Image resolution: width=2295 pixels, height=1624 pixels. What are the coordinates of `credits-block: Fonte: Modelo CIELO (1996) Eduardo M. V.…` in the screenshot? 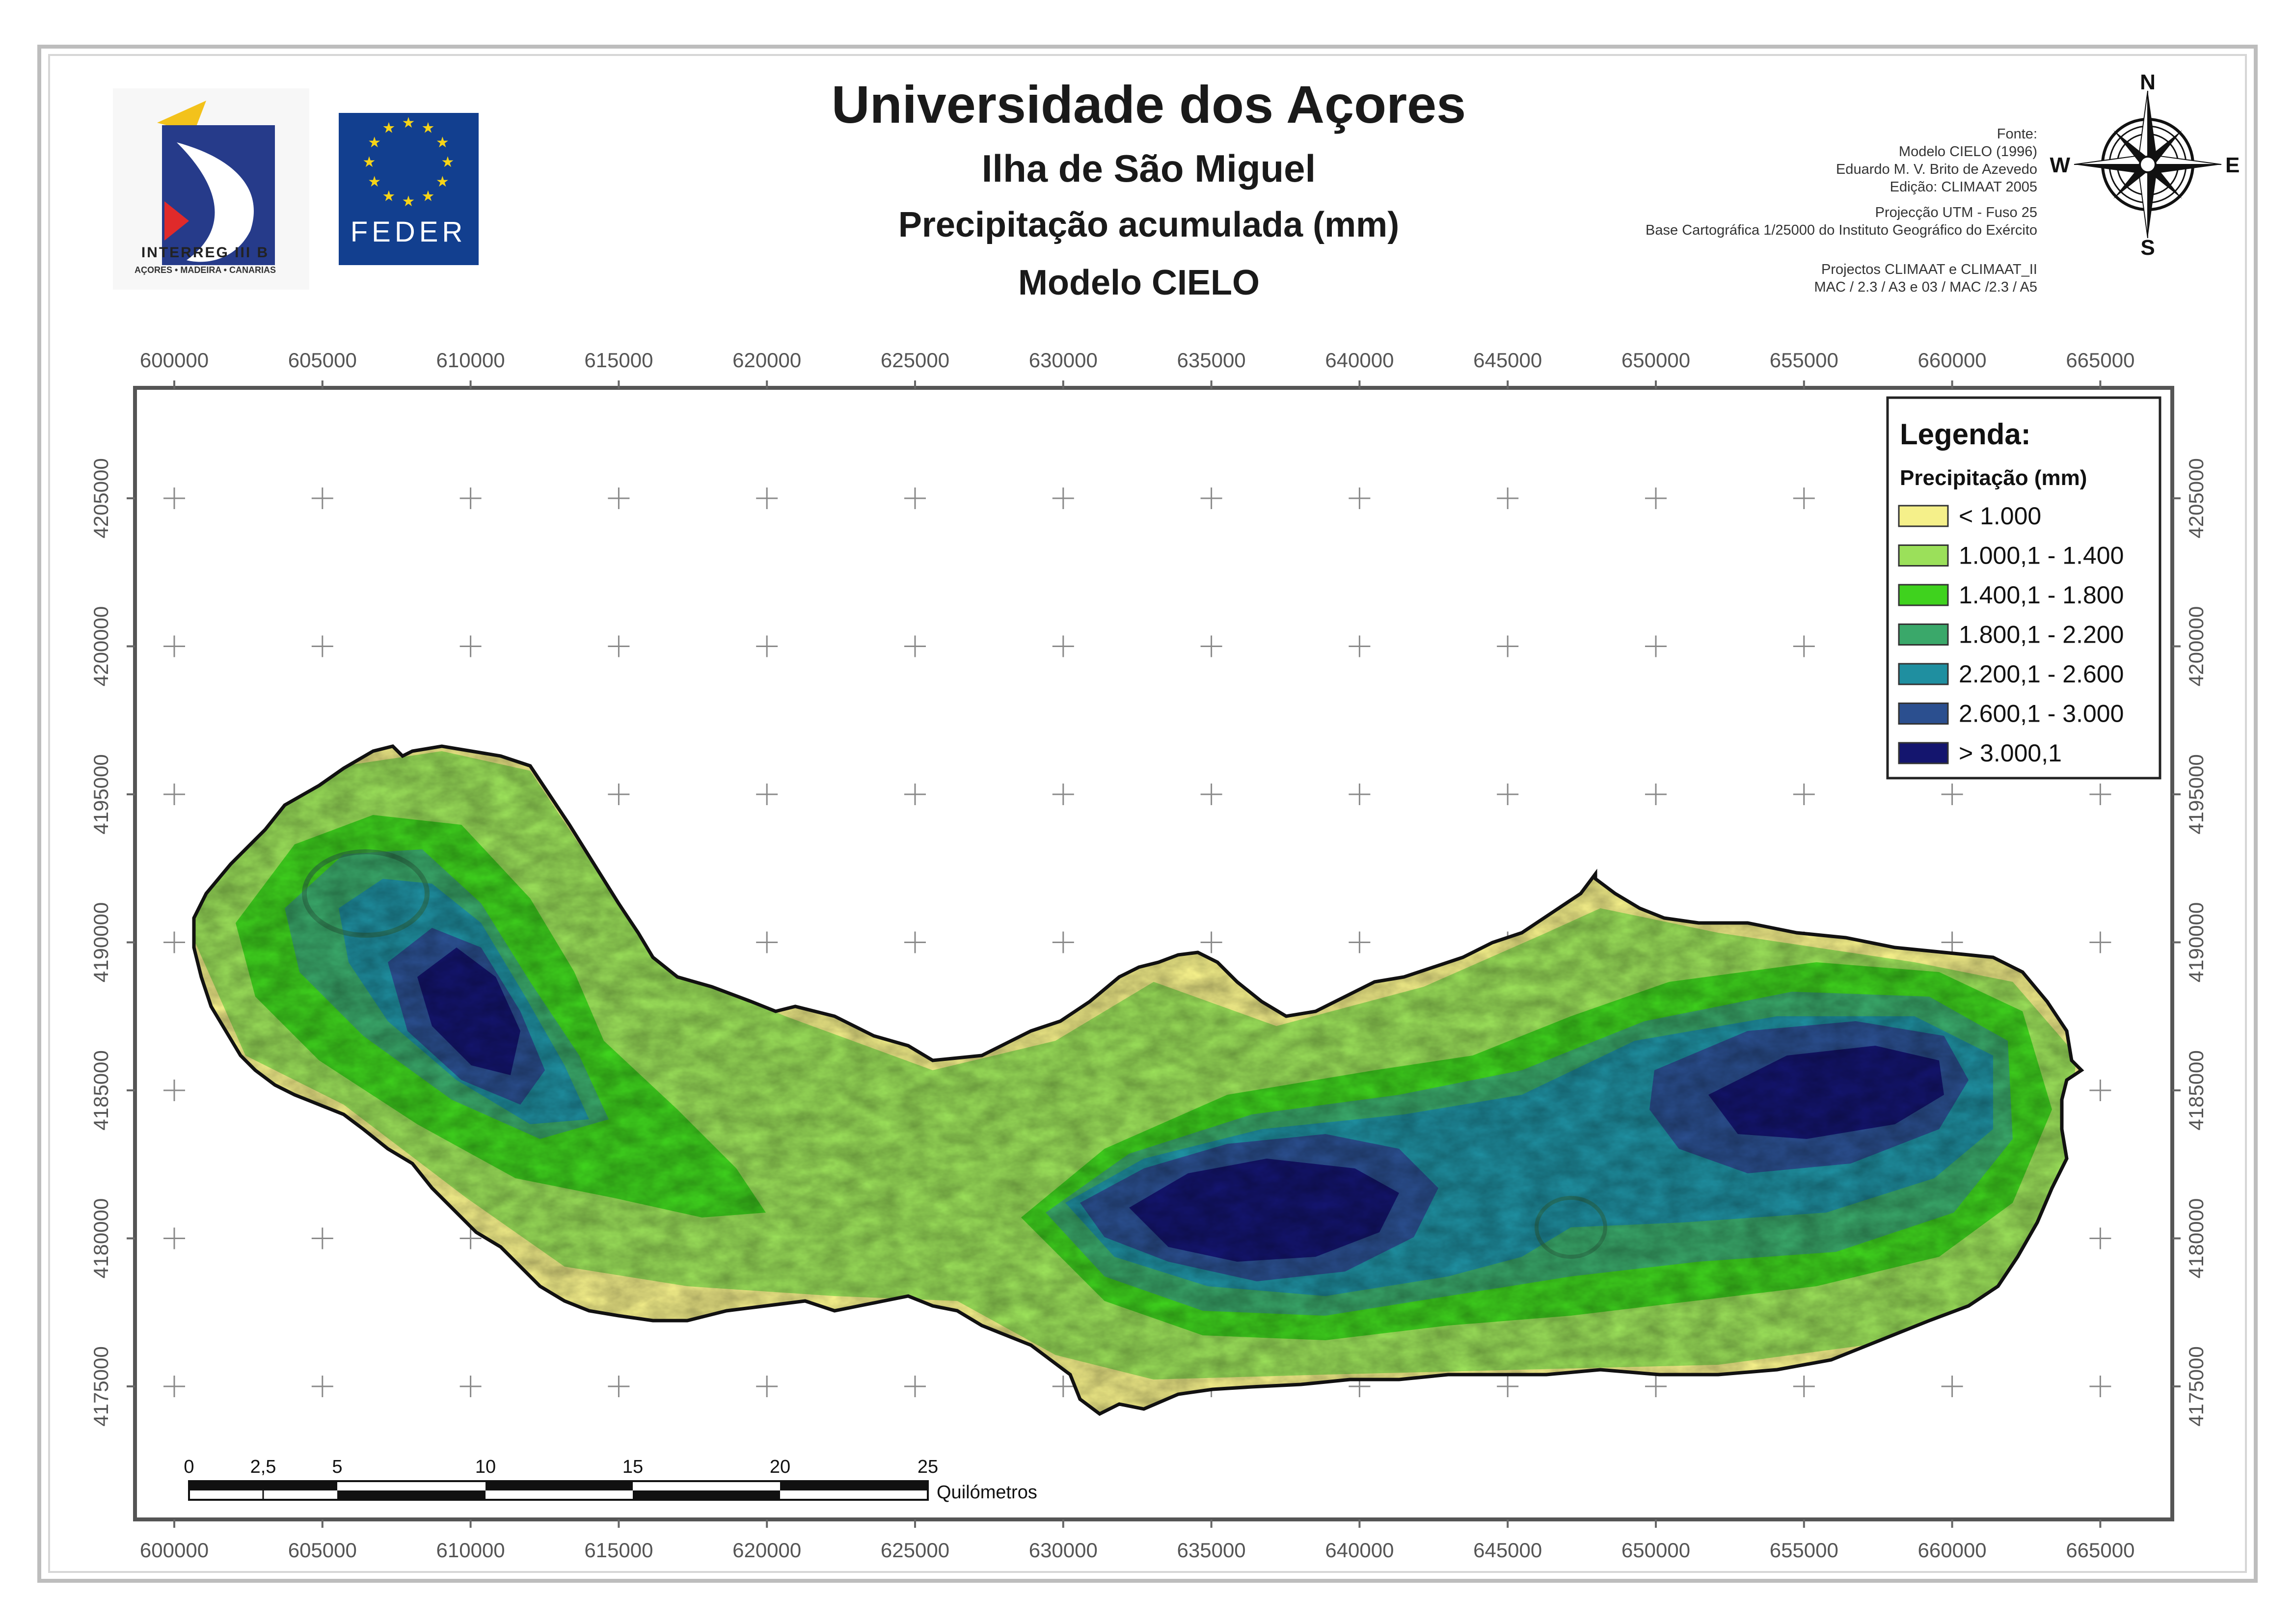 It's located at (1841, 210).